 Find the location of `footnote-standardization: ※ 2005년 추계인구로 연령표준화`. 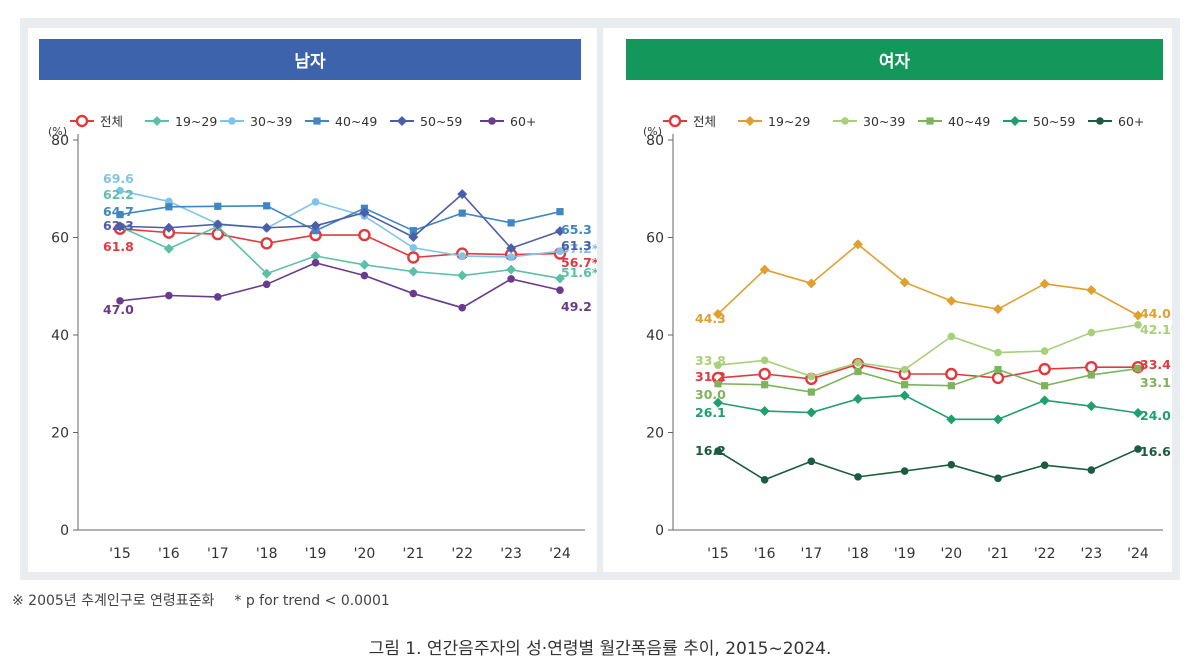

footnote-standardization: ※ 2005년 추계인구로 연령표준화 is located at coordinates (113, 601).